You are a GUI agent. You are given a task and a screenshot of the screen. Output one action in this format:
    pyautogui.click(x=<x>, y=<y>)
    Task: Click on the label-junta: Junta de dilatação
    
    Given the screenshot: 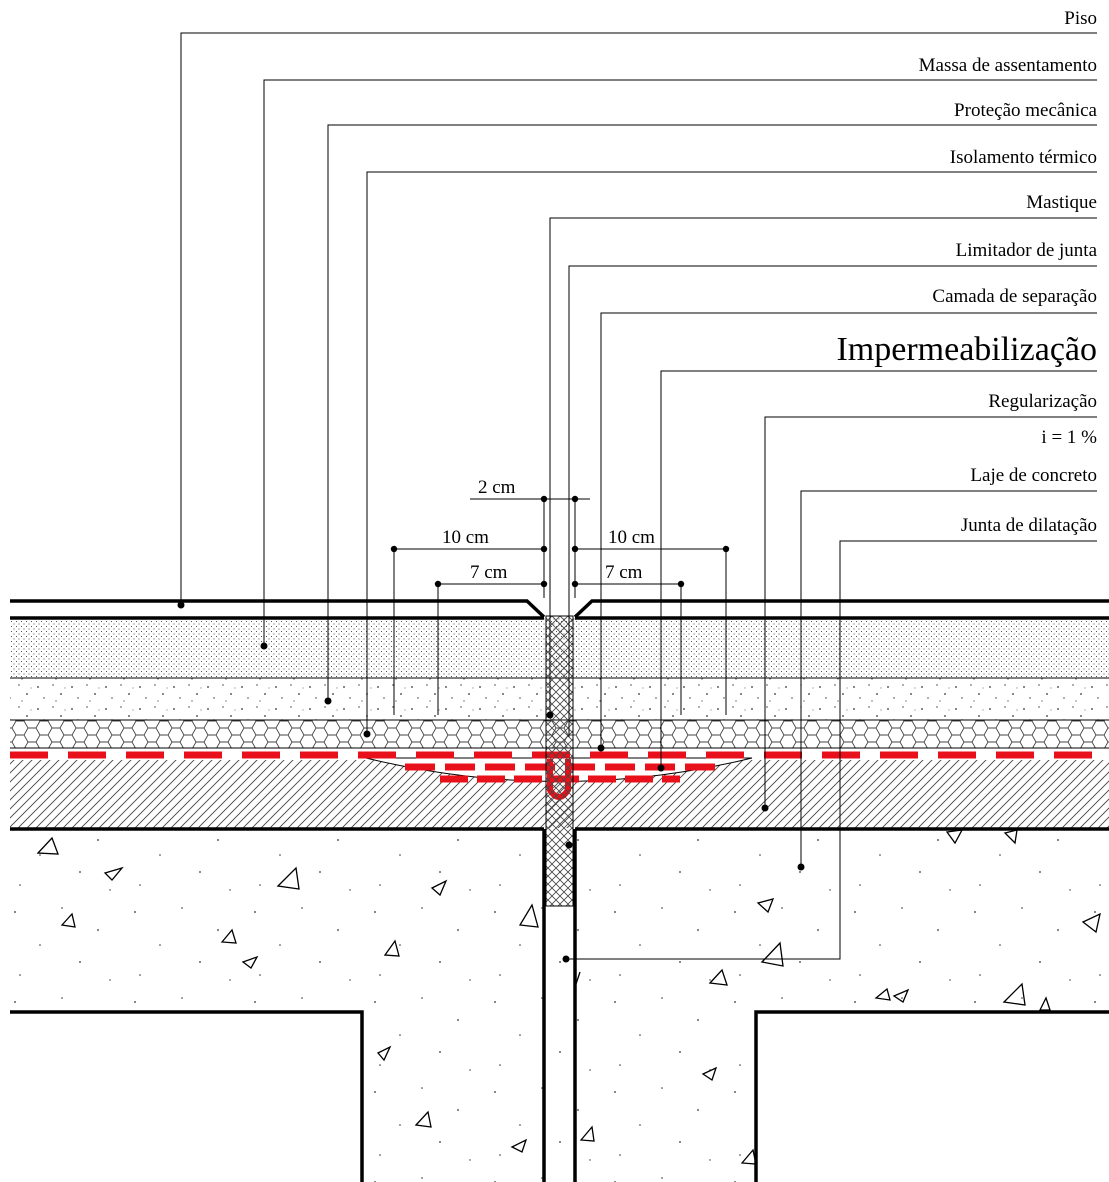 What is the action you would take?
    pyautogui.click(x=1029, y=525)
    